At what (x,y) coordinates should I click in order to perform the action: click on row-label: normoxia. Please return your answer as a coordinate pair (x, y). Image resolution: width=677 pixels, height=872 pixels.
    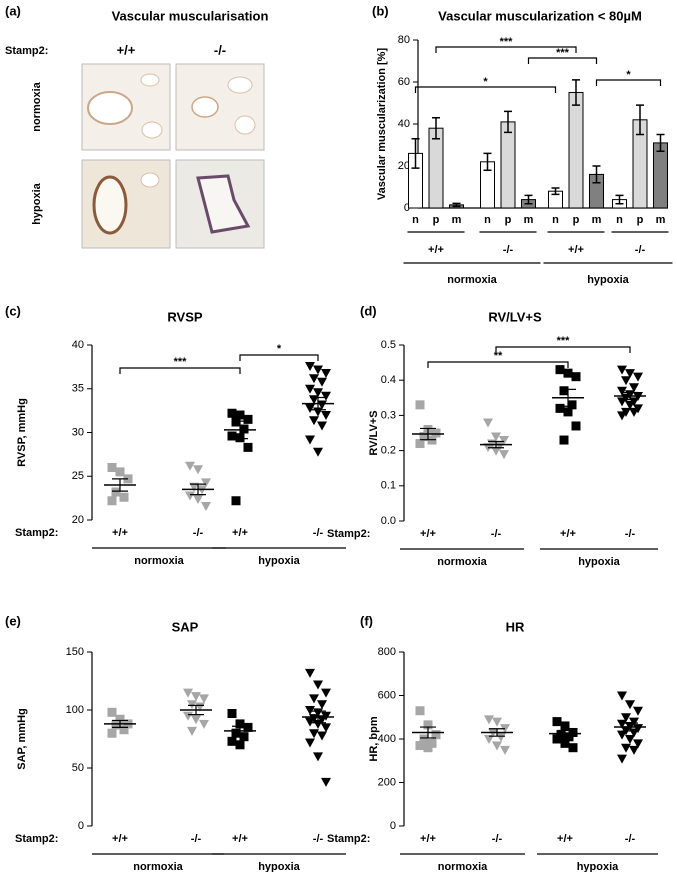
    Looking at the image, I should click on (37, 106).